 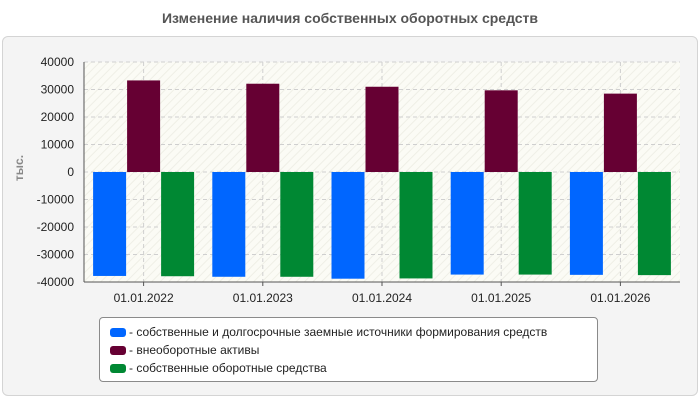 I want to click on legend-swatch-noncurrent-assets, so click(x=118, y=350).